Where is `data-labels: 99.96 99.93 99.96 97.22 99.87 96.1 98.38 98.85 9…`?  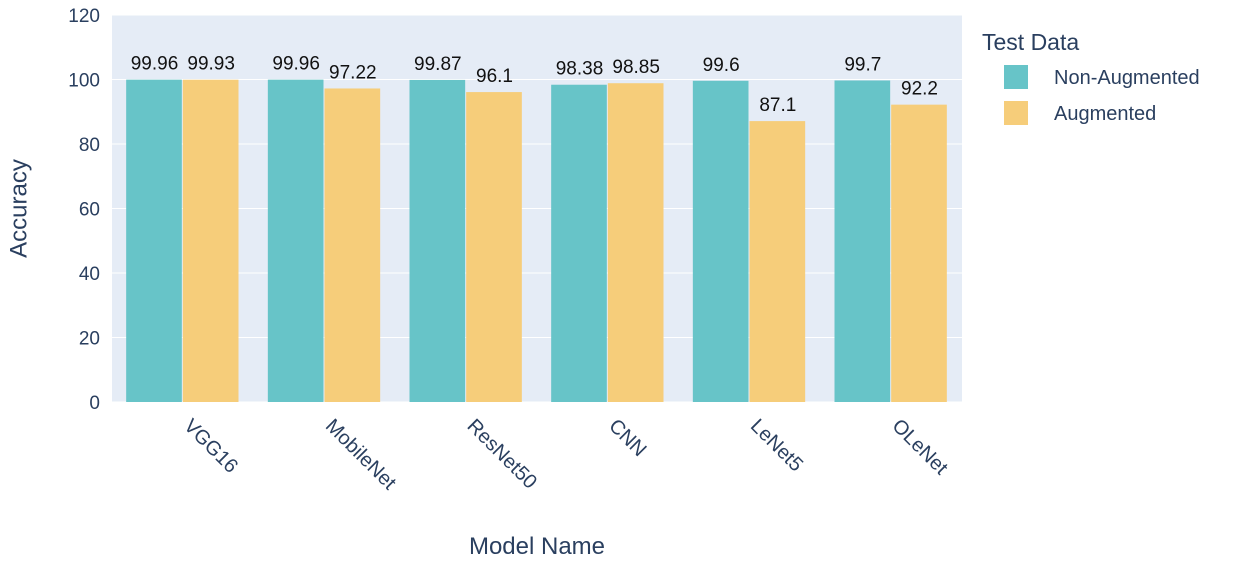 data-labels: 99.96 99.93 99.96 97.22 99.87 96.1 98.38 98.85 9… is located at coordinates (534, 85).